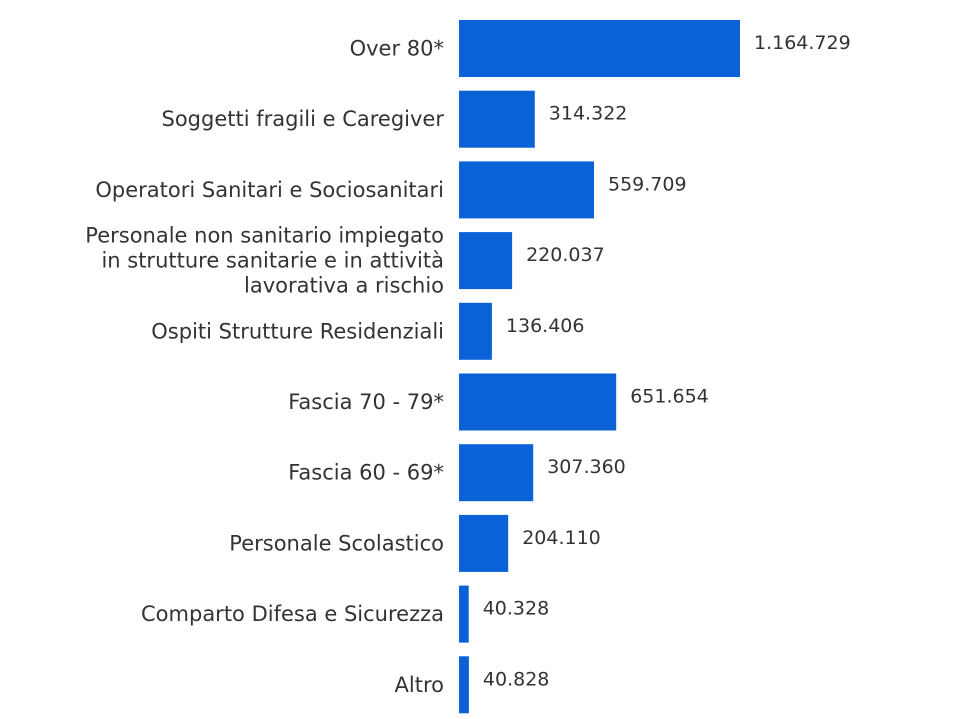  Describe the element at coordinates (516, 679) in the screenshot. I see `value-label-9: 40.828` at that location.